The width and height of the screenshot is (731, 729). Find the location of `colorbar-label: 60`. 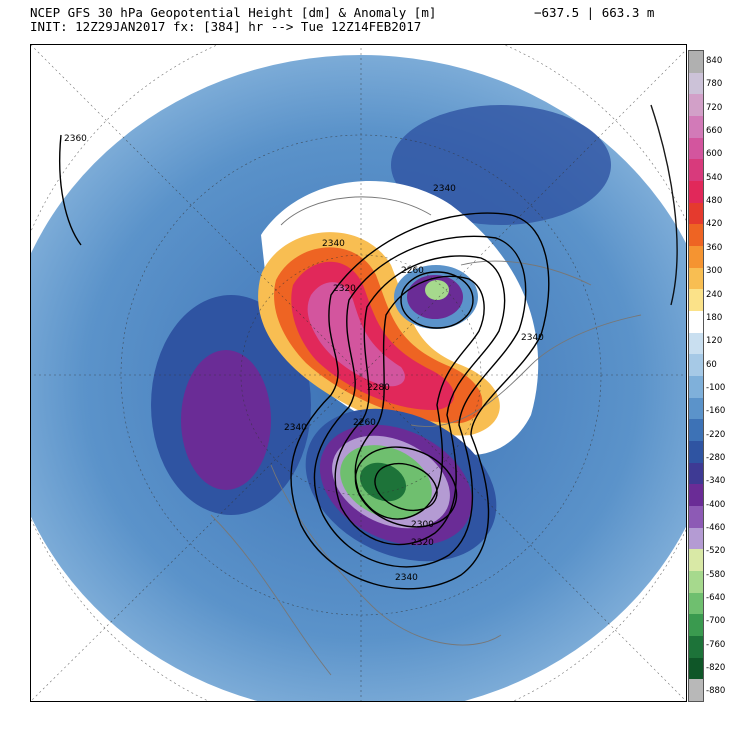

colorbar-label: 60 is located at coordinates (711, 364).